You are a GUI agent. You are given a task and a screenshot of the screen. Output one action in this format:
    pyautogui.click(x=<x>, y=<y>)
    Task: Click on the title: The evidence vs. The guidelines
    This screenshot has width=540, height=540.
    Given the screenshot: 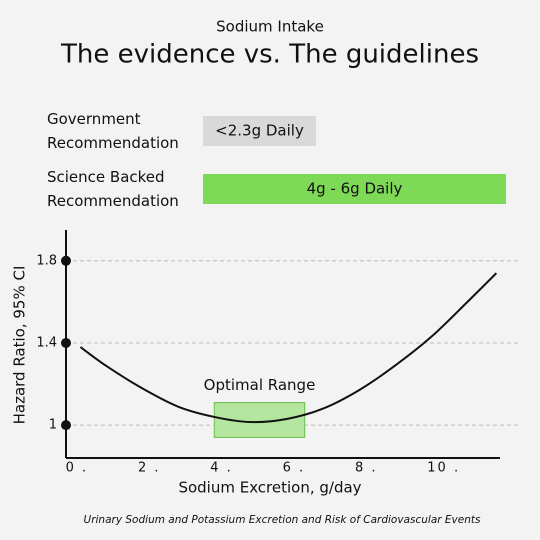 What is the action you would take?
    pyautogui.click(x=269, y=55)
    